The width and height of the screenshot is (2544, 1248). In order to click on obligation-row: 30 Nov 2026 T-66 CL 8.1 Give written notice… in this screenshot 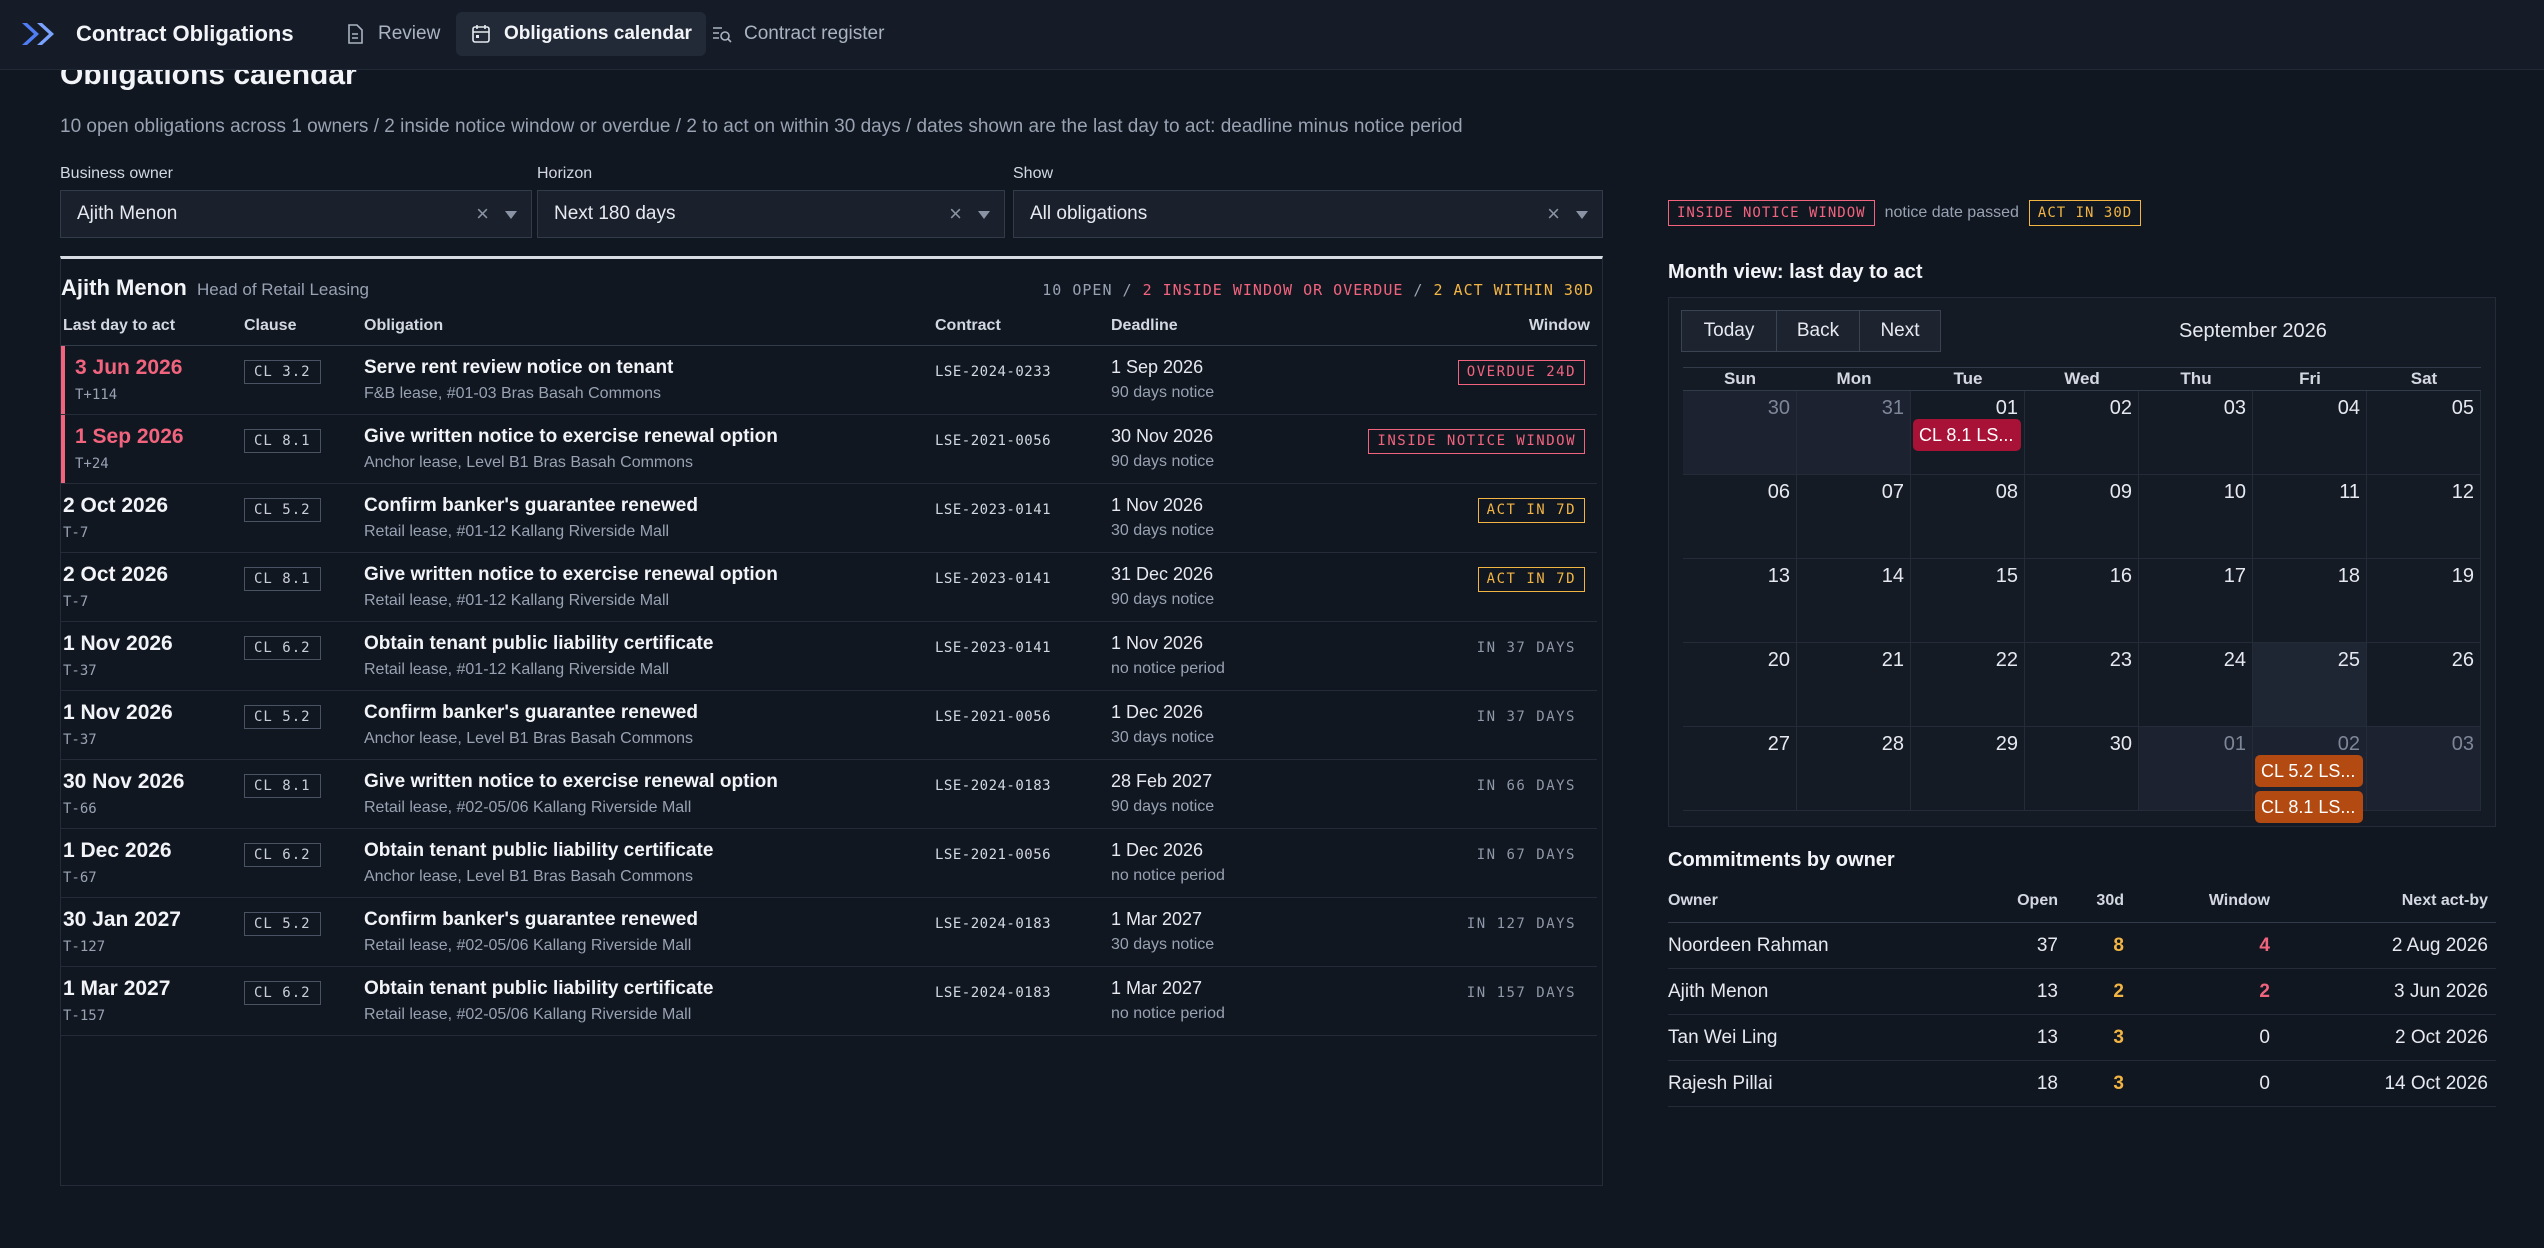, I will do `click(829, 794)`.